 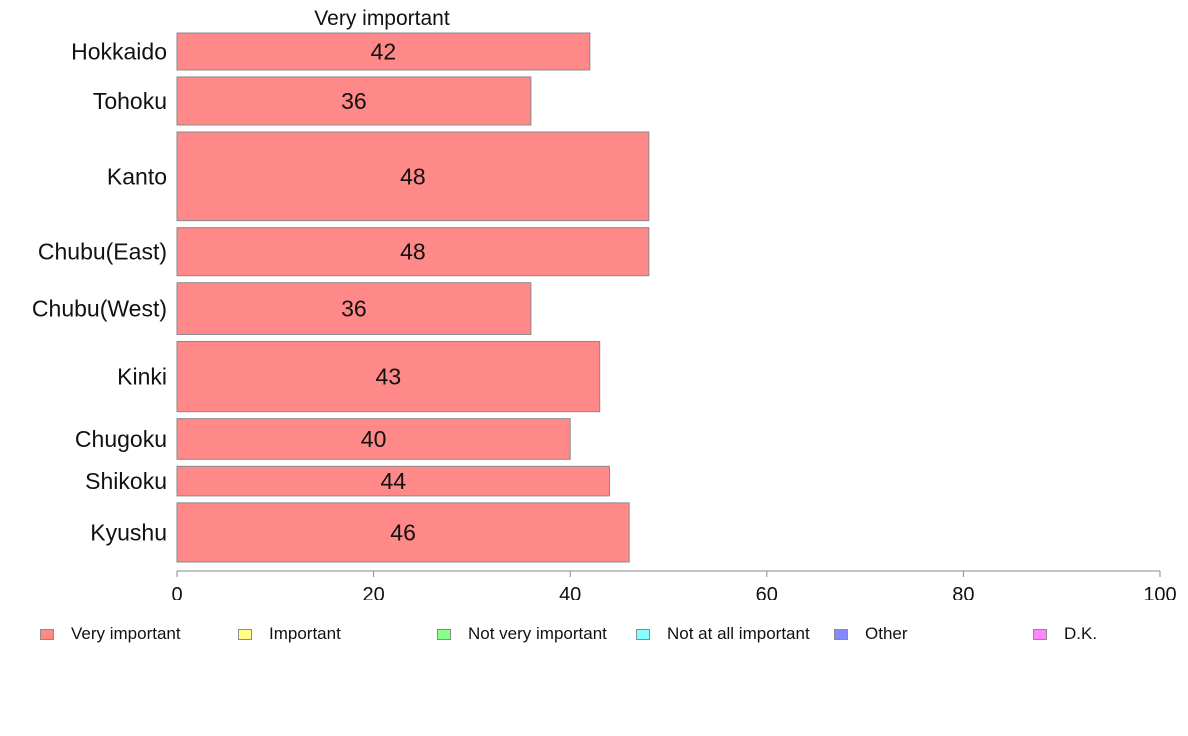 I want to click on bar-shikoku, so click(x=393, y=481).